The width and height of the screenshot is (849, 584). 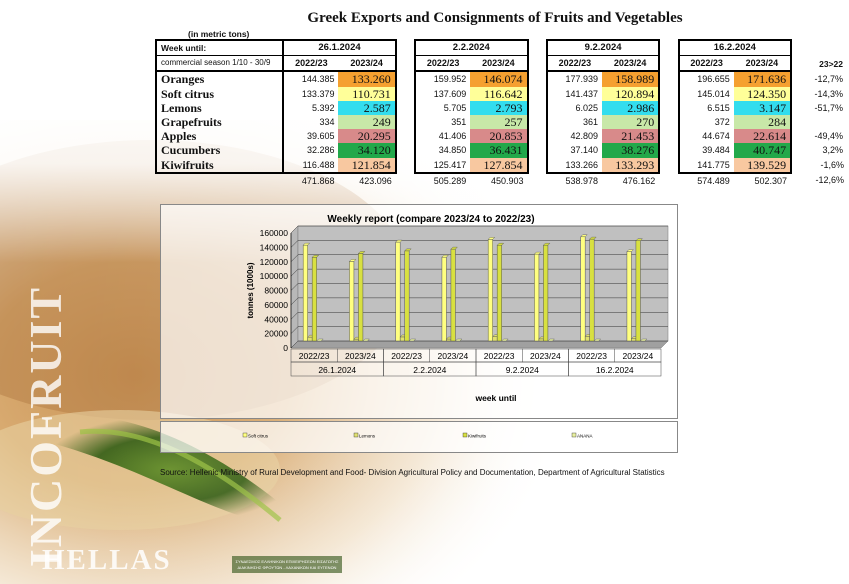 What do you see at coordinates (310, 165) in the screenshot?
I see `value-2022-23: 116.488` at bounding box center [310, 165].